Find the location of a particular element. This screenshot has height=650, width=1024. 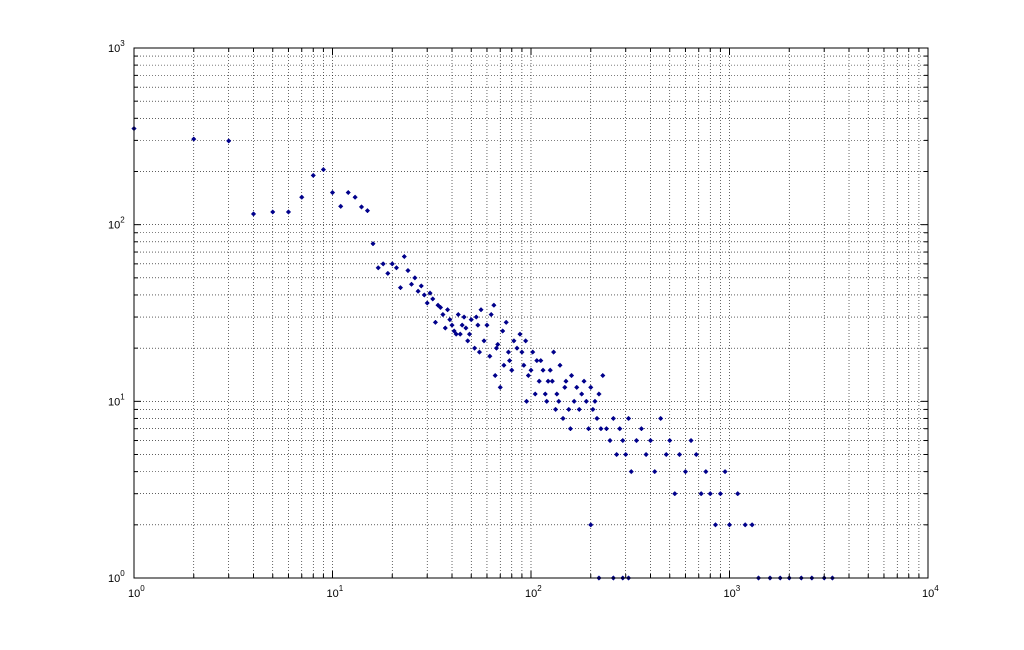

x-tick-label: 10⁰ is located at coordinates (136, 592).